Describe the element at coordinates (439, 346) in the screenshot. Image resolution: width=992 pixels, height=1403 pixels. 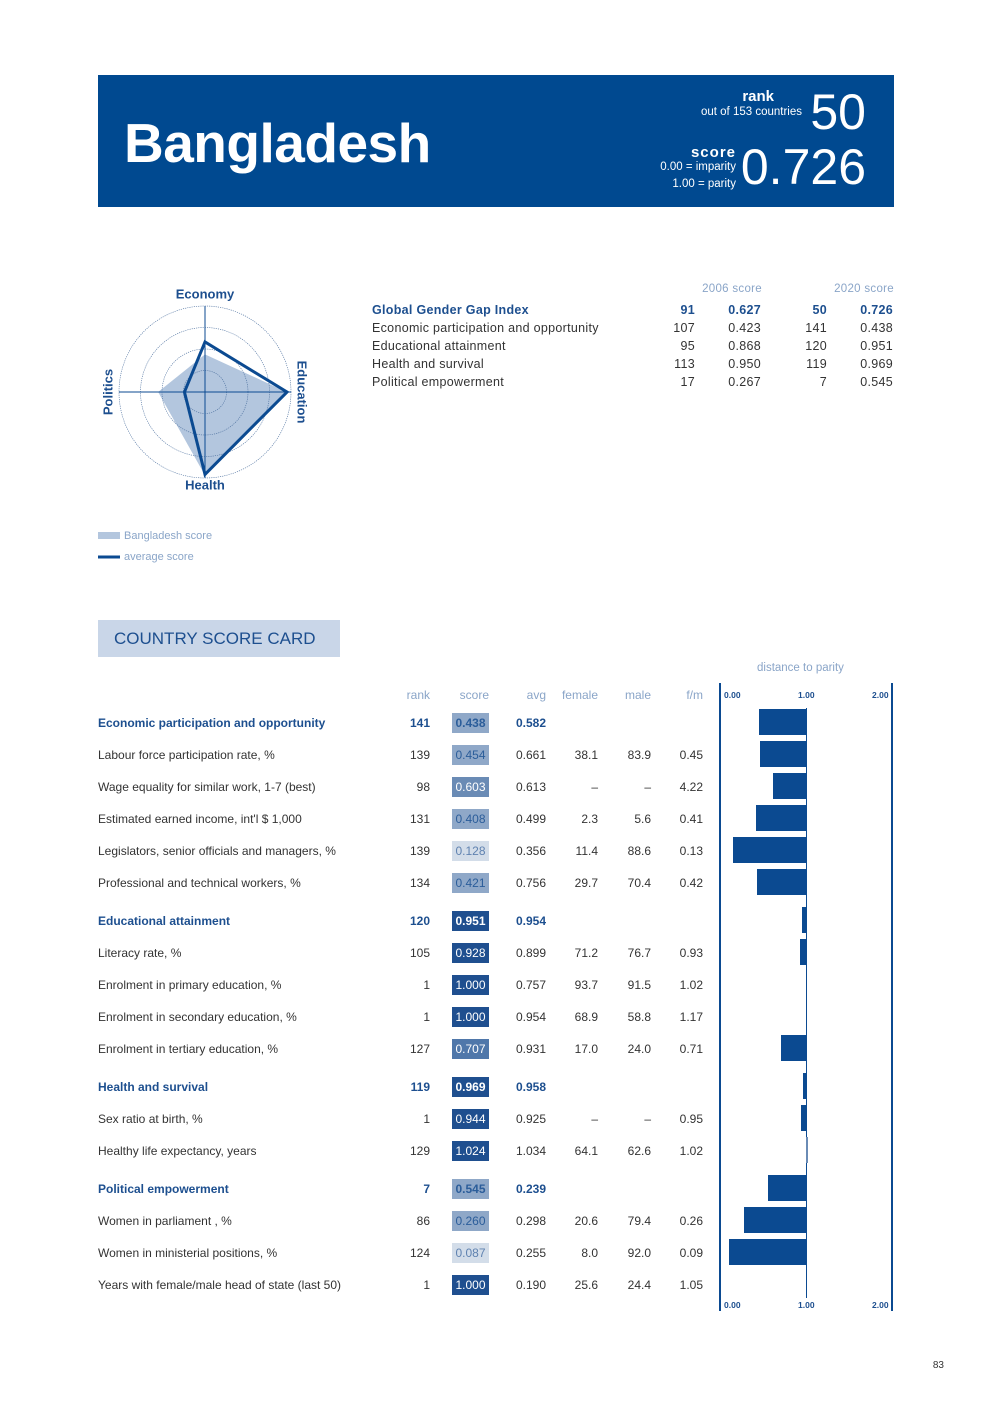
I see `summary-row-label: Educational attainment` at that location.